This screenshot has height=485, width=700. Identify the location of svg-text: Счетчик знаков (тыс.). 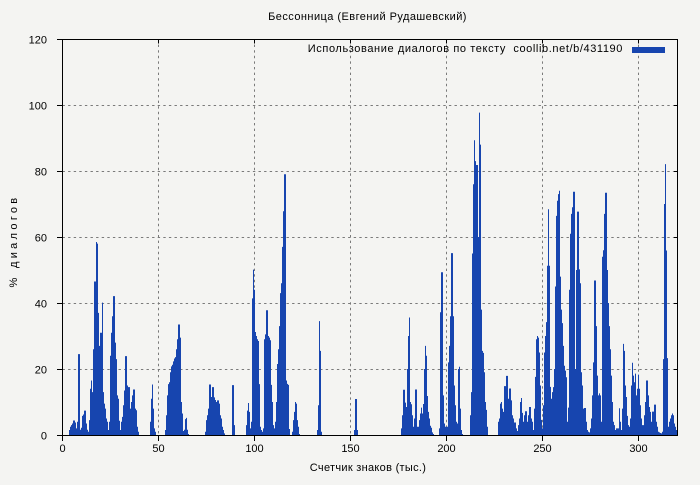
(368, 468).